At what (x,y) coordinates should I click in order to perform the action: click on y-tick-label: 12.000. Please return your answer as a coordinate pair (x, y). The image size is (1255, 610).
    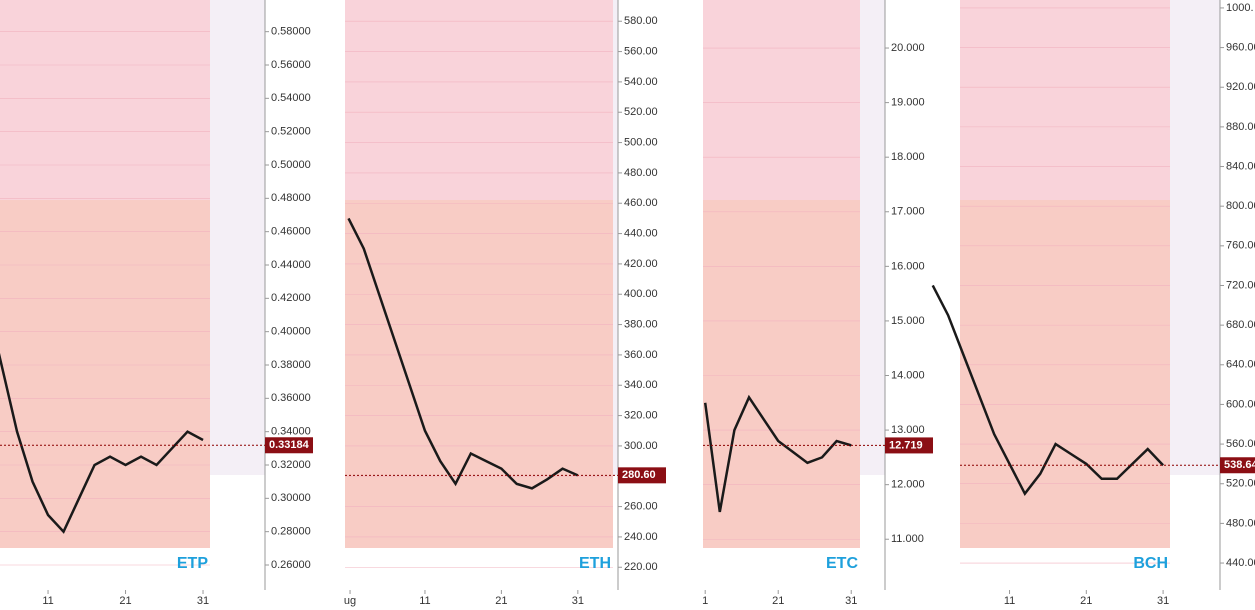
    Looking at the image, I should click on (908, 485).